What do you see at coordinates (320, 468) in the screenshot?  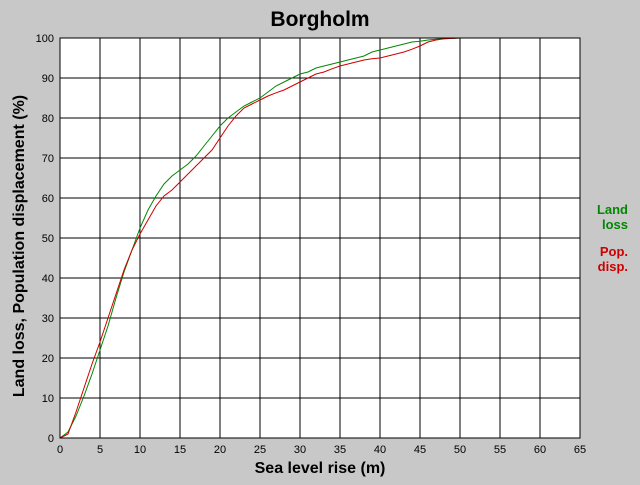 I see `x-axis-label: Sea level rise (m)` at bounding box center [320, 468].